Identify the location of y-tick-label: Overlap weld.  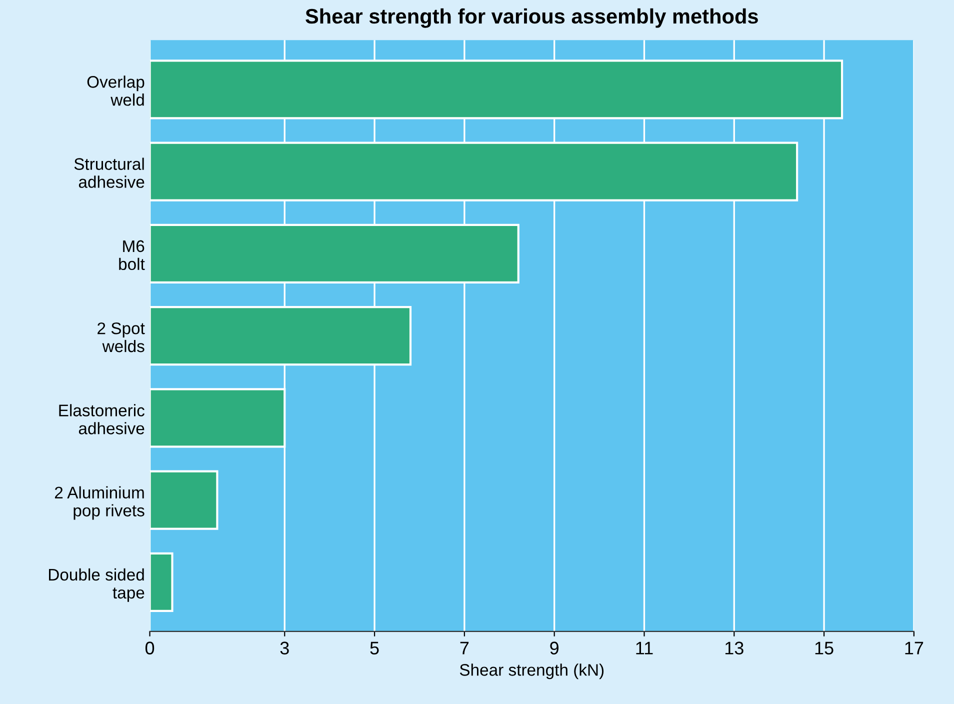
(115, 91).